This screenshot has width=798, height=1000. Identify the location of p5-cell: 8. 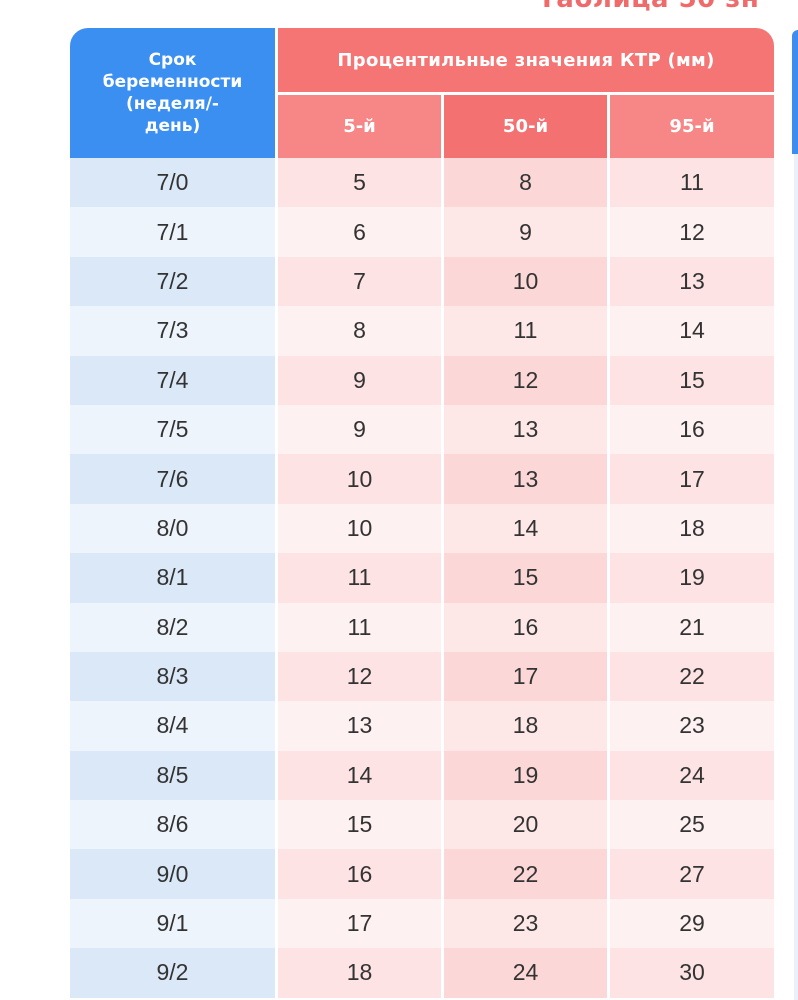
(359, 331).